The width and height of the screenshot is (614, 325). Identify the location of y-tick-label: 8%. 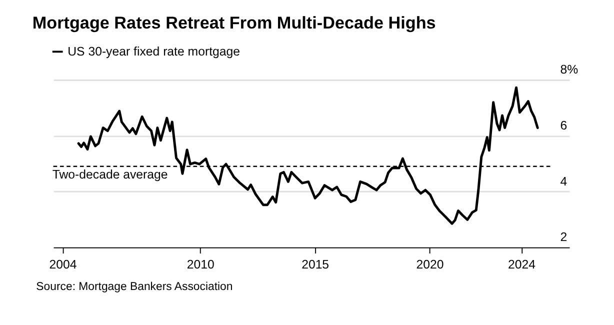
(569, 69).